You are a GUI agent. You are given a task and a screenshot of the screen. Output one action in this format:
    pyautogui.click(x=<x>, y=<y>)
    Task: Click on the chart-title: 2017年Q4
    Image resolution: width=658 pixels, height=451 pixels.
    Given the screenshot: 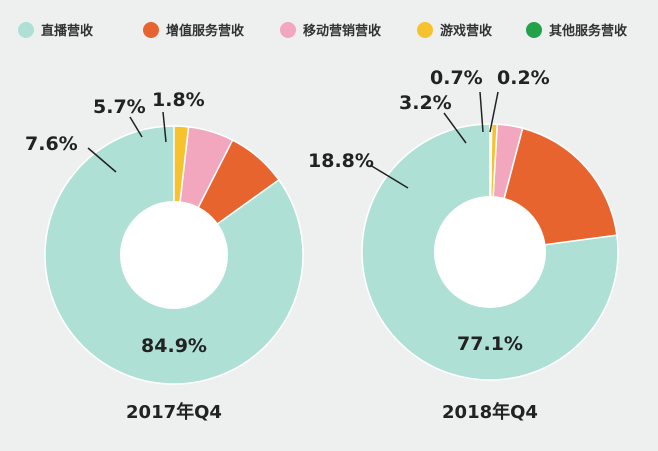 What is the action you would take?
    pyautogui.click(x=174, y=412)
    